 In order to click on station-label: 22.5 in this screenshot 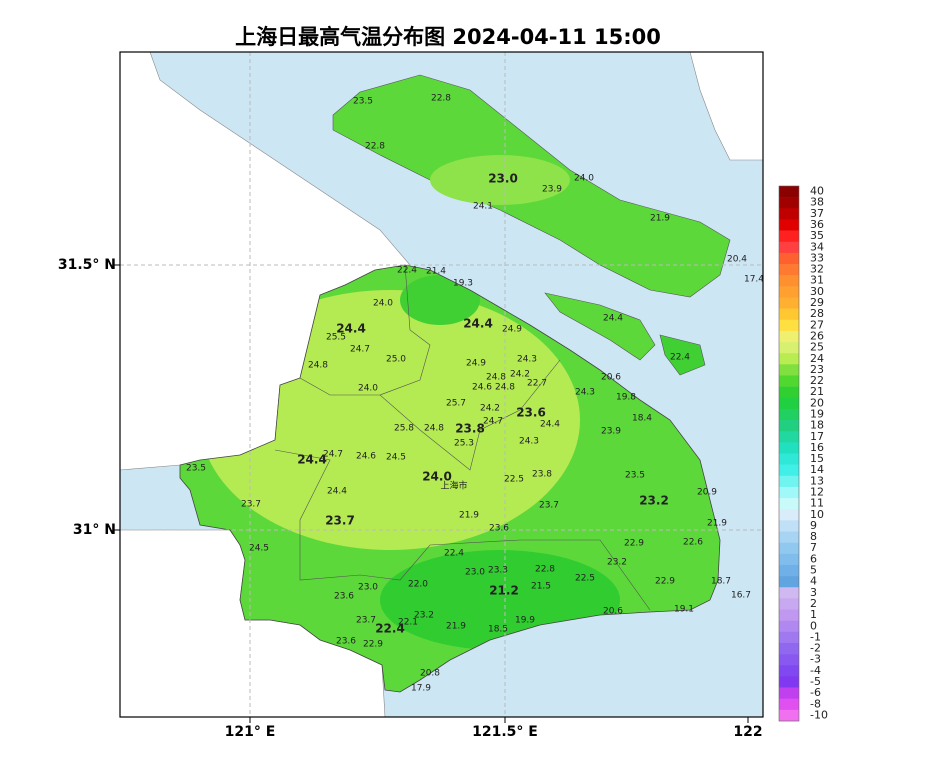, I will do `click(514, 480)`.